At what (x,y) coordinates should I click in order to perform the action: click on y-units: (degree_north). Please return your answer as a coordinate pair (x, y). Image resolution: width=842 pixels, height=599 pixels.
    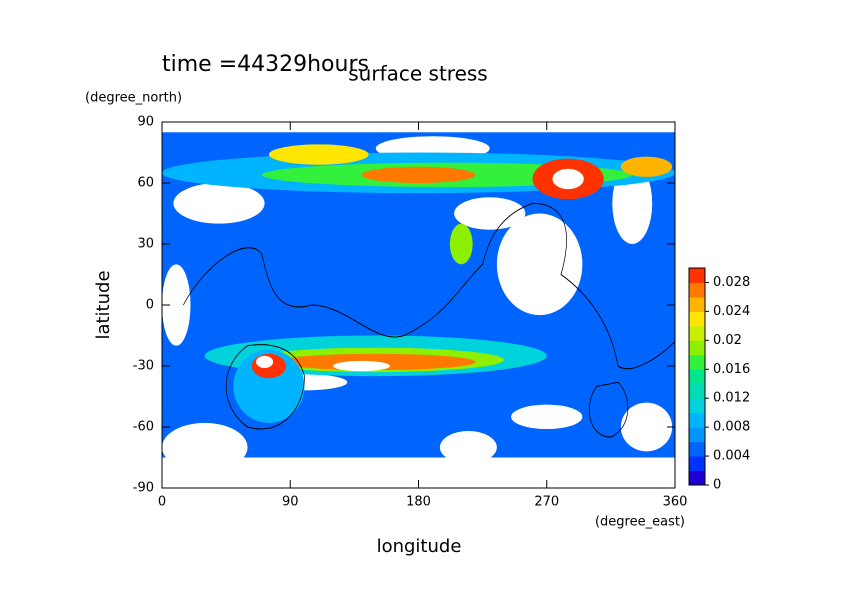
    Looking at the image, I should click on (133, 98).